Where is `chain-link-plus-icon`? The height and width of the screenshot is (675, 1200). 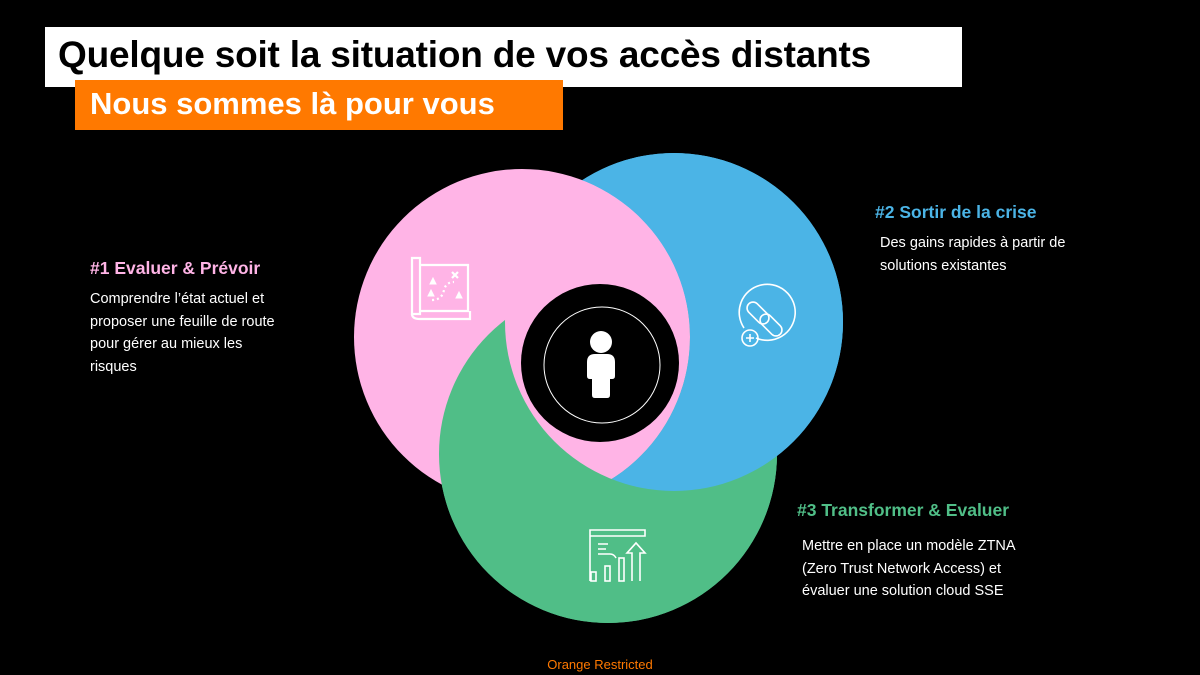 chain-link-plus-icon is located at coordinates (767, 315).